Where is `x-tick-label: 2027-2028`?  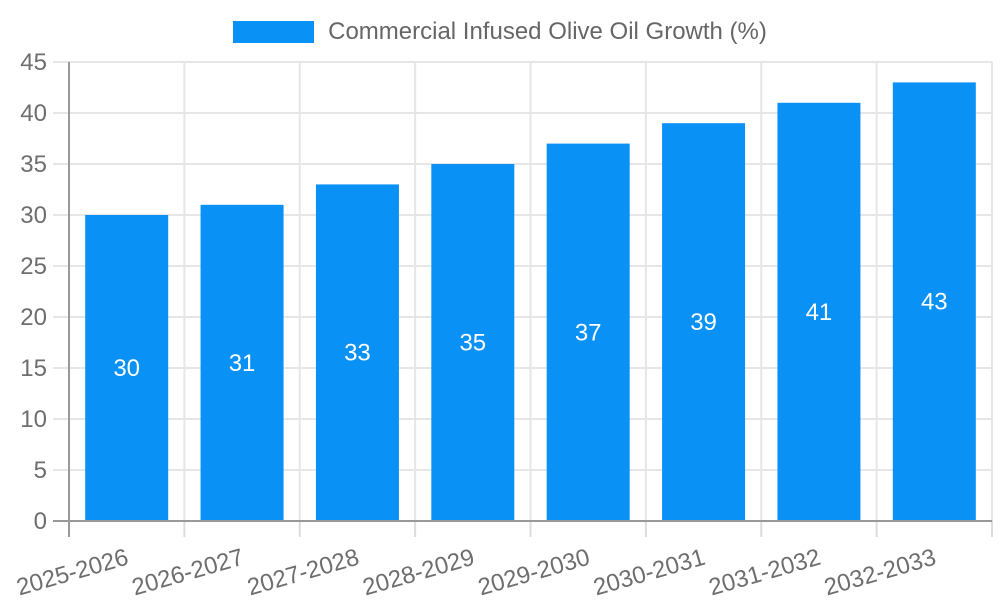 x-tick-label: 2027-2028 is located at coordinates (303, 572).